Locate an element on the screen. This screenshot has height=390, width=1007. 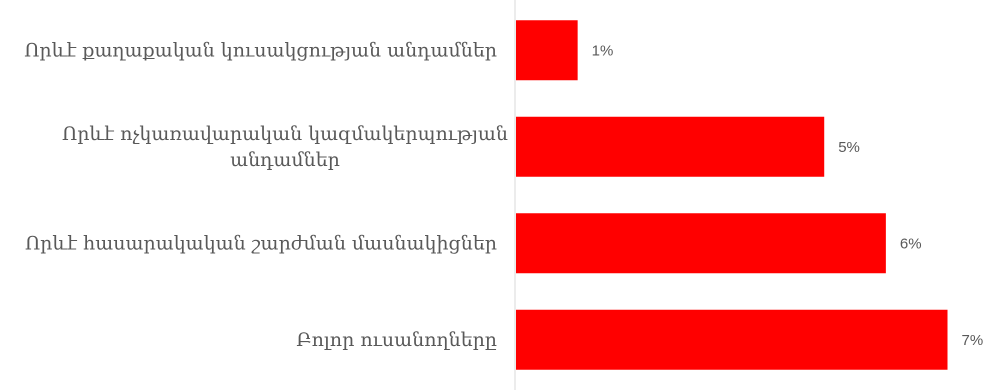
category-label-3: Որևէ հասարակական շարժման մասնակիցներ is located at coordinates (261, 243).